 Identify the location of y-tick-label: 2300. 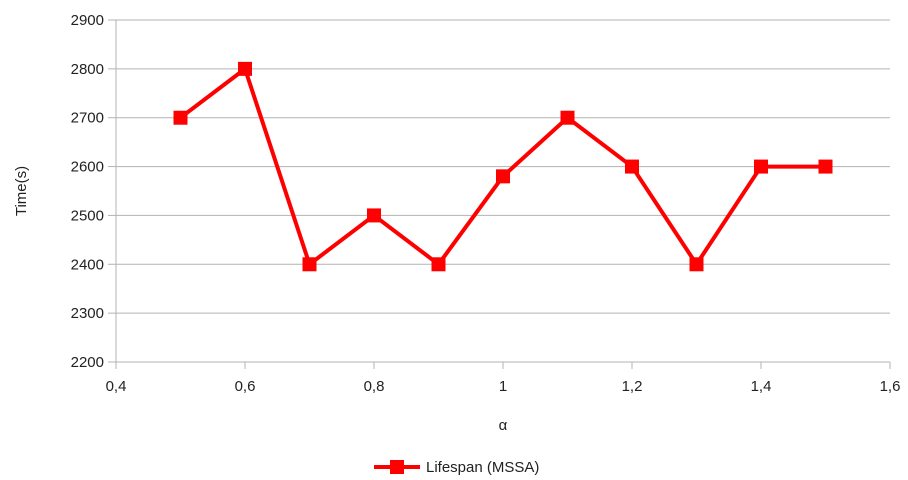
(87, 313).